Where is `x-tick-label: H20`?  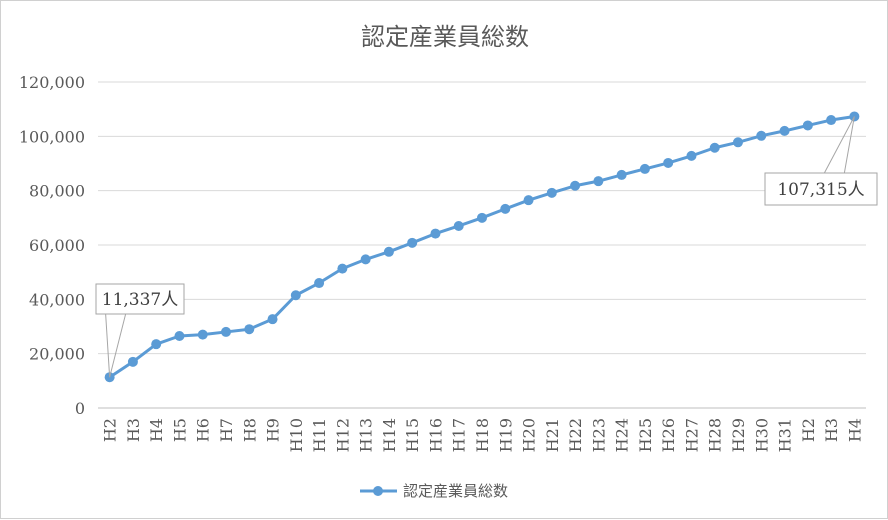 x-tick-label: H20 is located at coordinates (529, 435).